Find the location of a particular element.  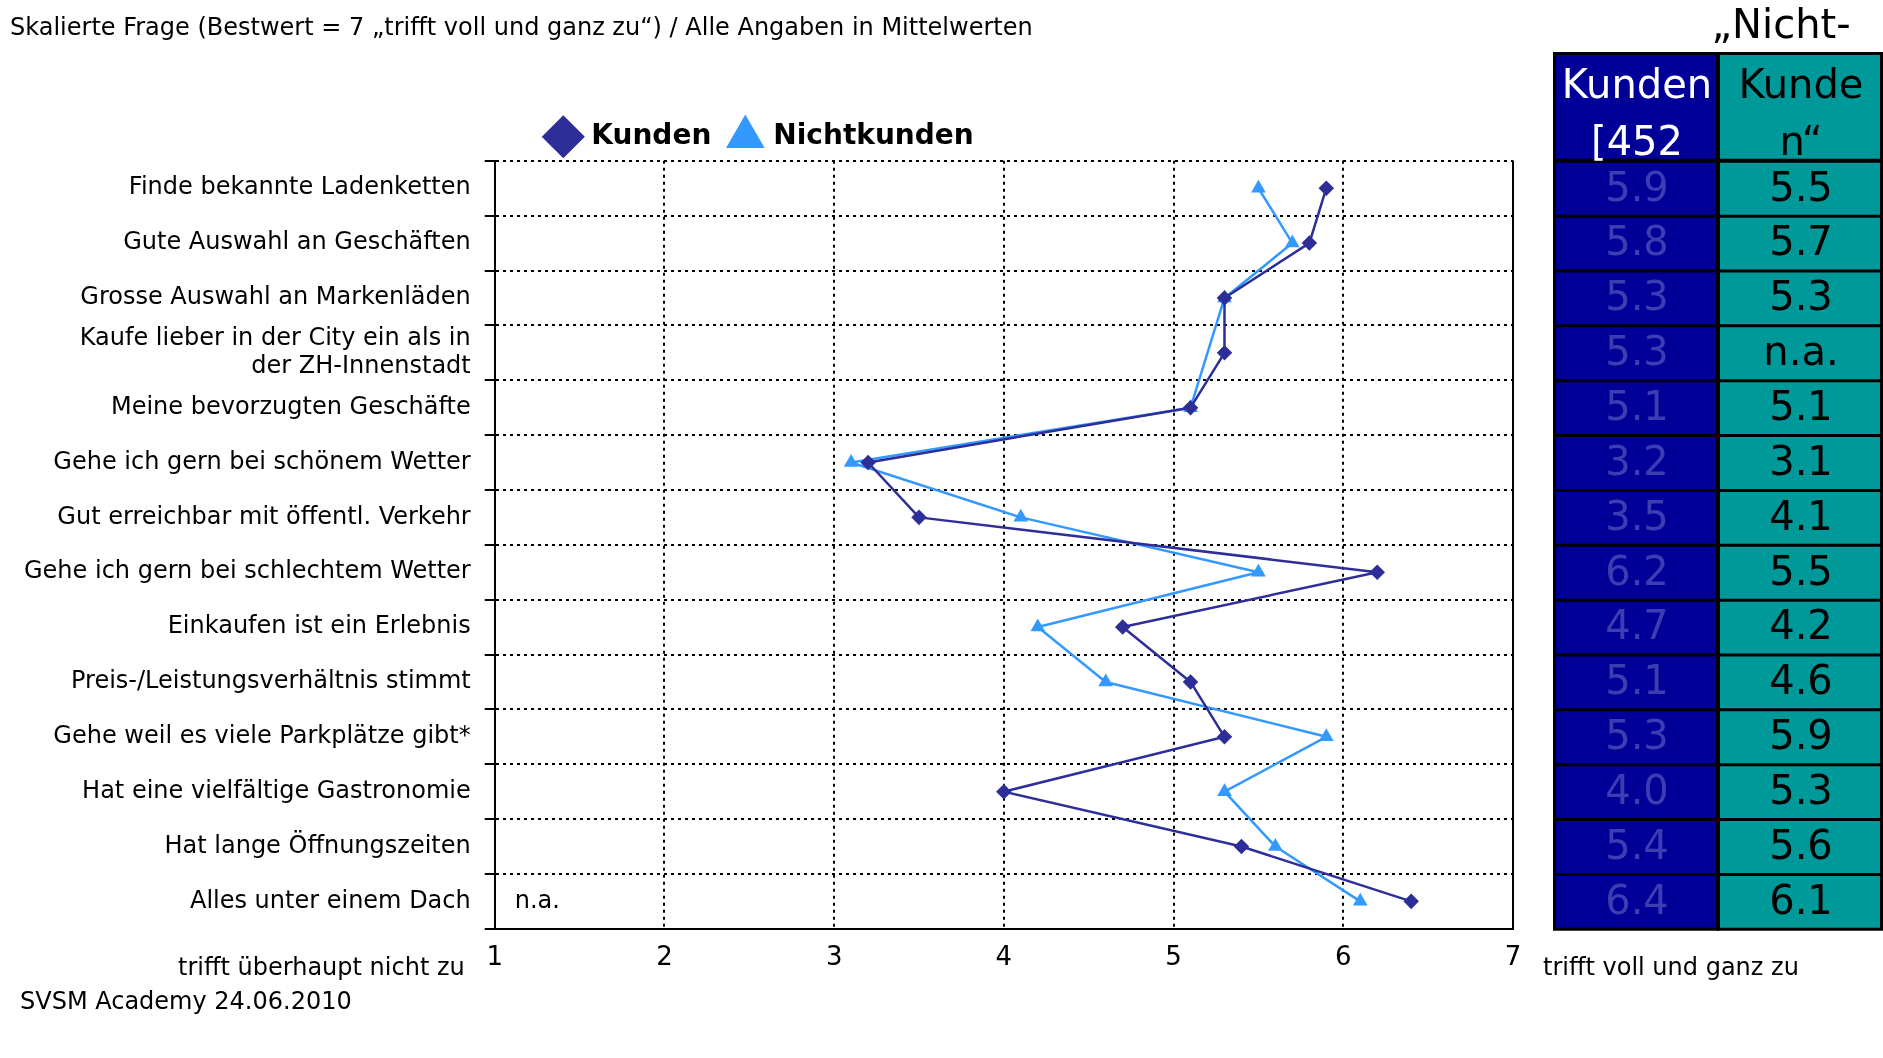

data-label: 4.0 is located at coordinates (1637, 790).